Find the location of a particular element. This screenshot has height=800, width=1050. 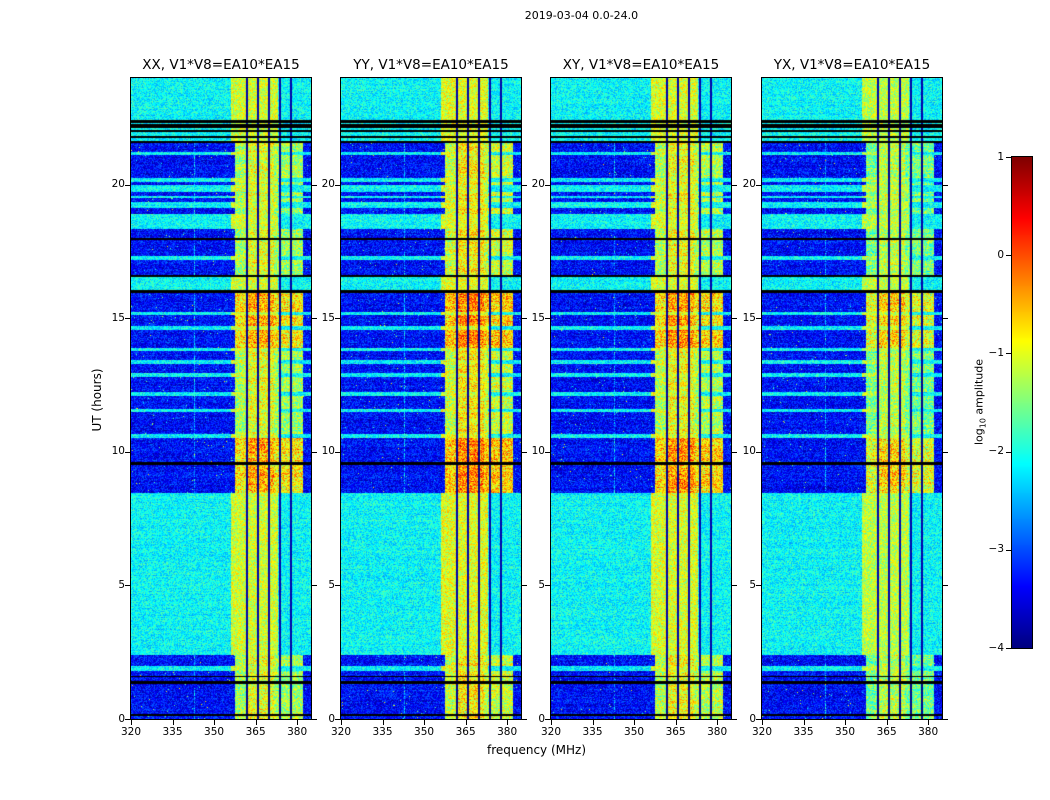

x-tick-label-350-XX: 350 is located at coordinates (214, 732).